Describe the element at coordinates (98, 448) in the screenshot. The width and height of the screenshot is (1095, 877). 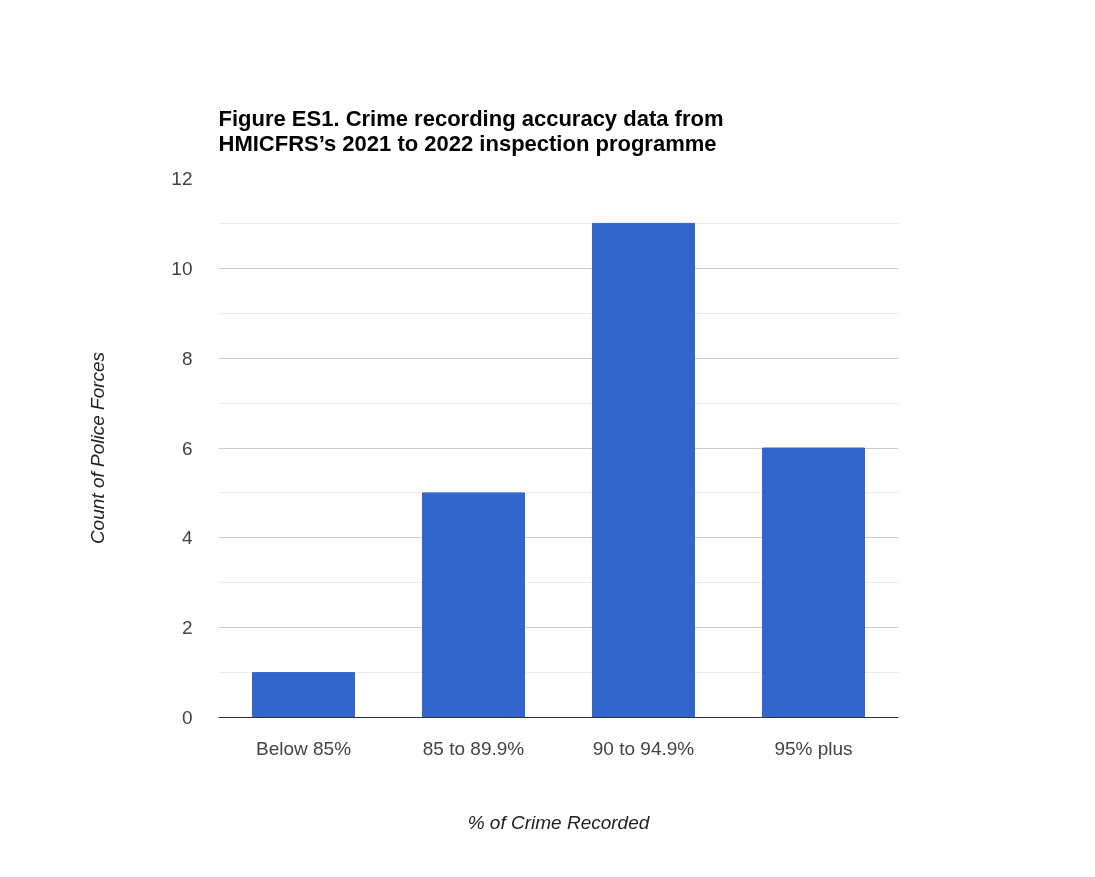
I see `y-axis-title: Count of Police Forces` at that location.